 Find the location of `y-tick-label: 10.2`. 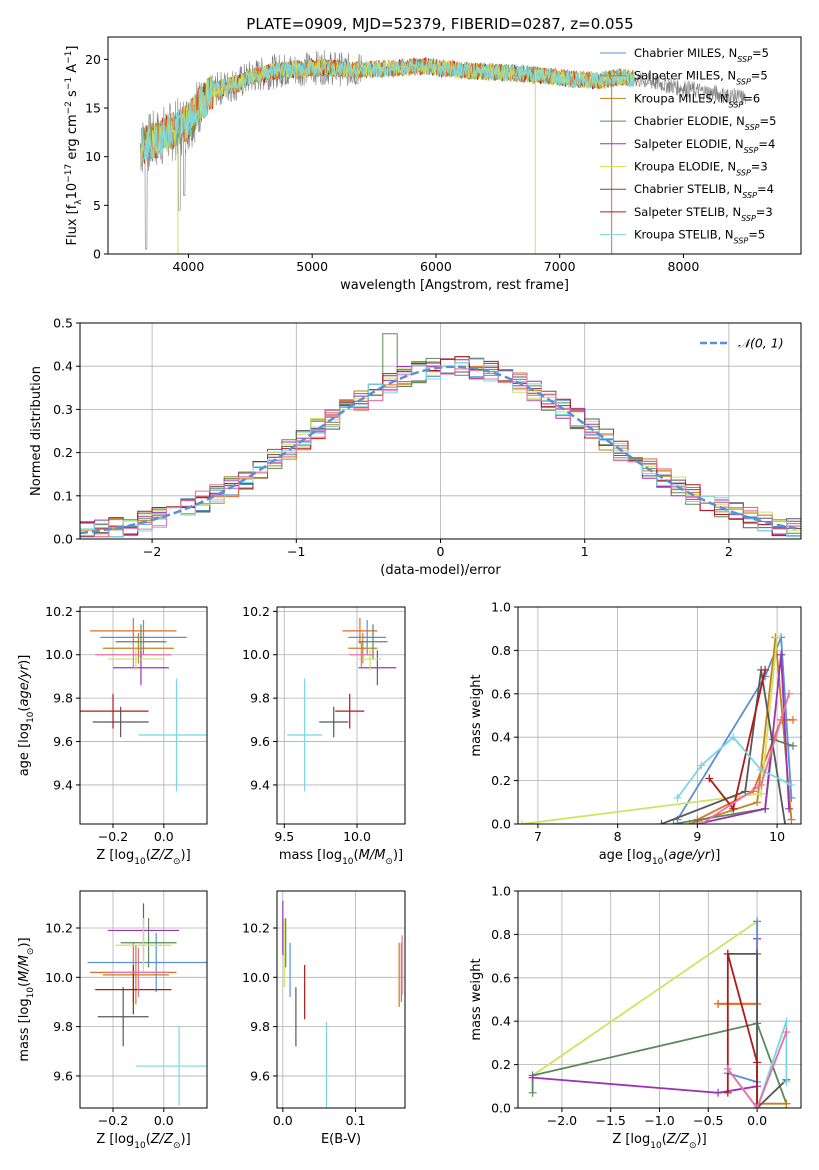

y-tick-label: 10.2 is located at coordinates (59, 927).